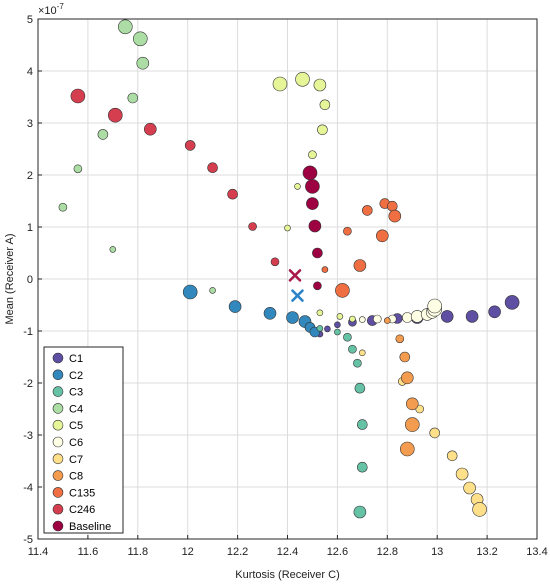  What do you see at coordinates (88, 552) in the screenshot?
I see `x-tick-label: 11.6` at bounding box center [88, 552].